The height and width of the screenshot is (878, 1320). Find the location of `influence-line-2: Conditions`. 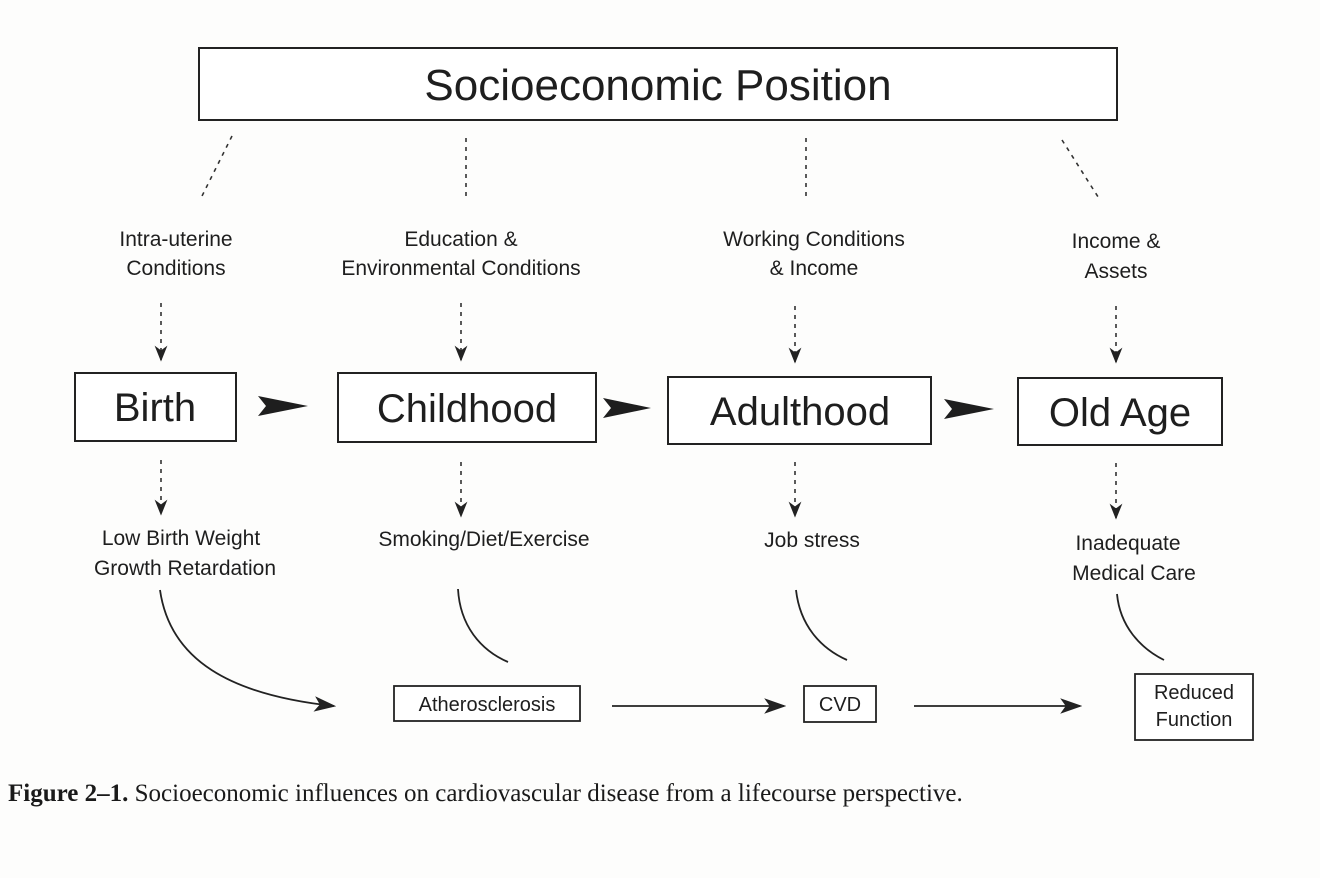

influence-line-2: Conditions is located at coordinates (175, 268).